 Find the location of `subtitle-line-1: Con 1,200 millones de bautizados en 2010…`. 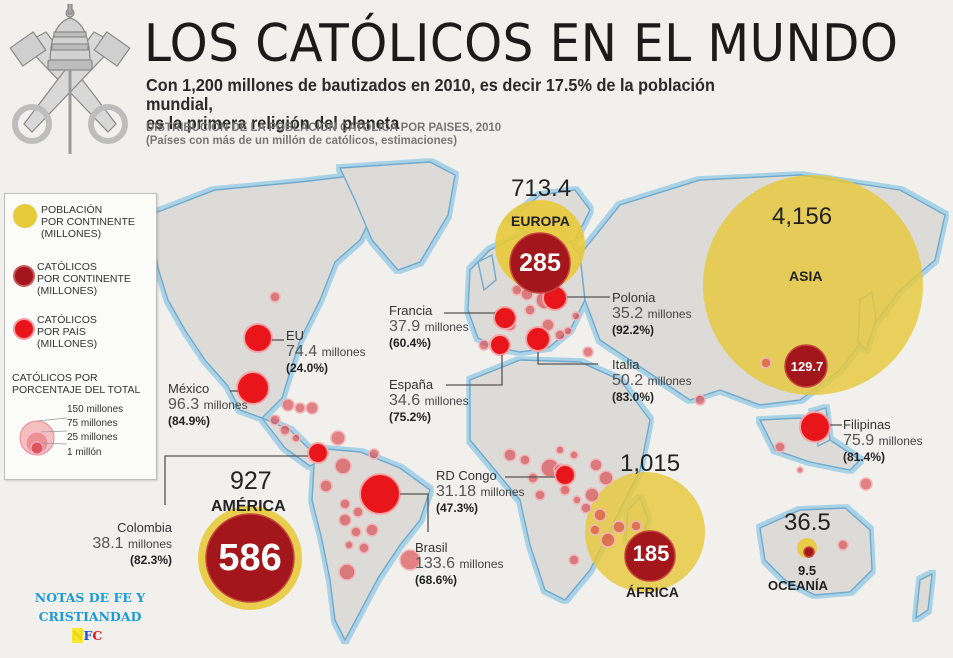

subtitle-line-1: Con 1,200 millones de bautizados en 2010… is located at coordinates (430, 94).